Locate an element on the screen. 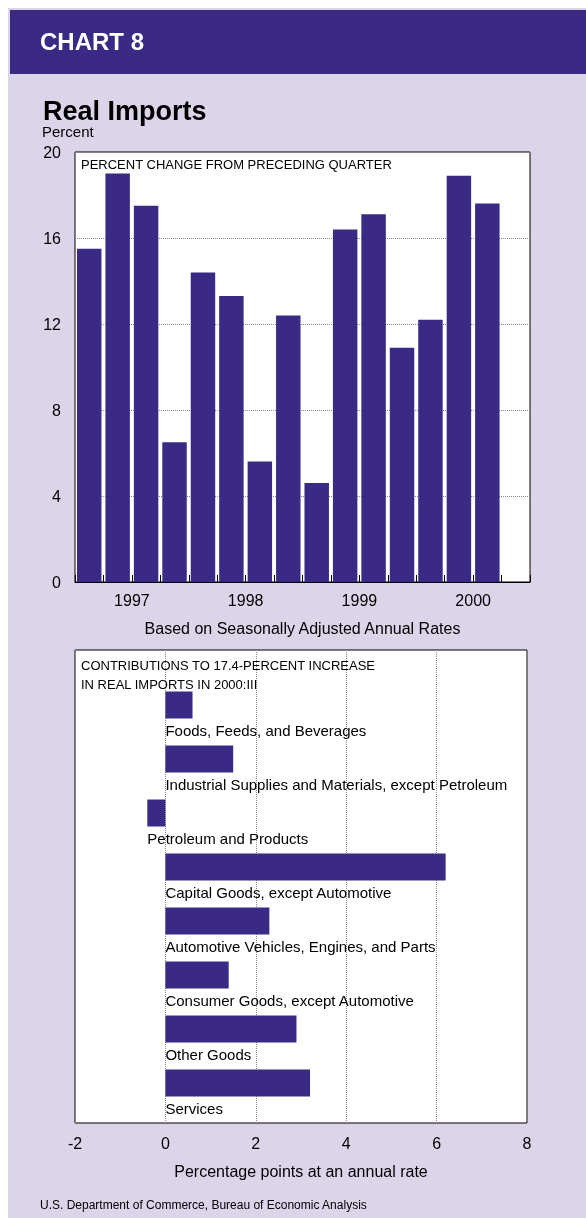 The height and width of the screenshot is (1218, 586). x-tick-label: 2 is located at coordinates (256, 1143).